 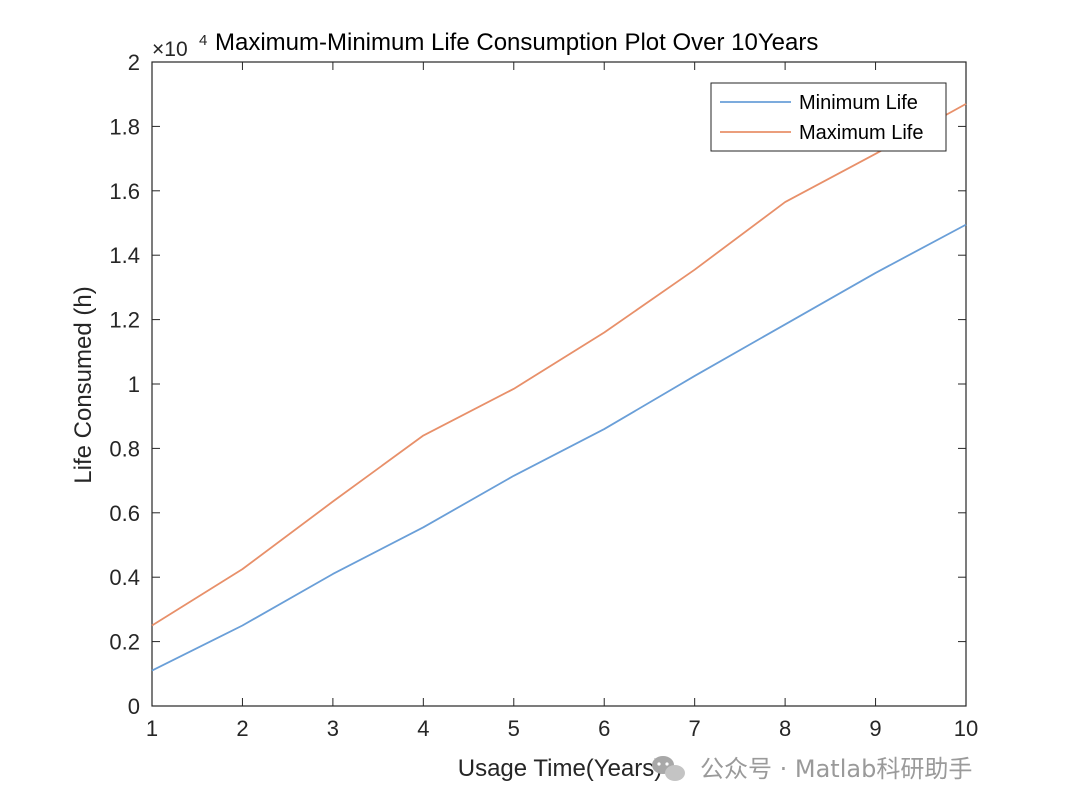 I want to click on x-tick-label: 10, so click(x=966, y=728).